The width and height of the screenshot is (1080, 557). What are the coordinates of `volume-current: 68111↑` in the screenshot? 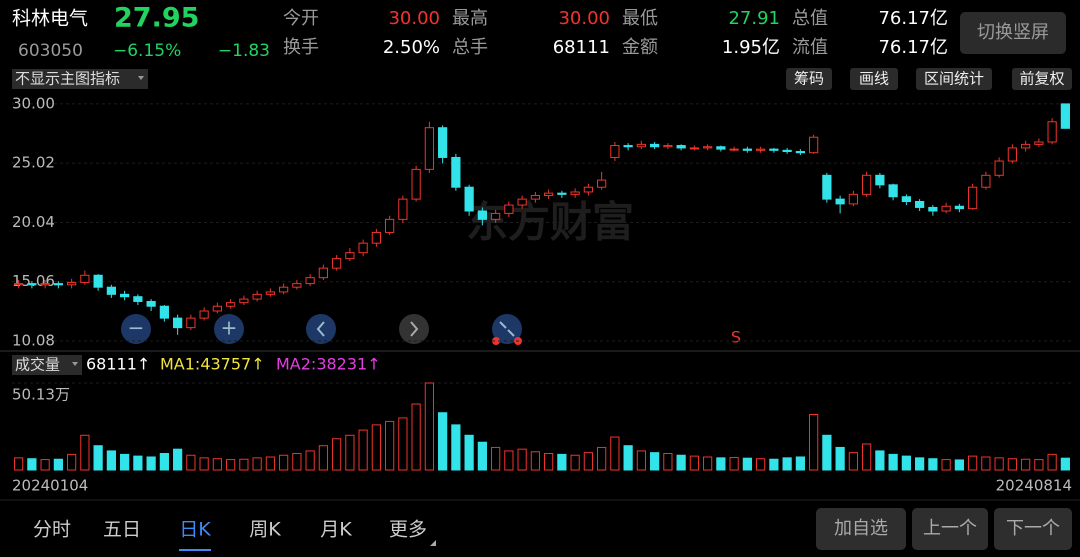 It's located at (118, 364).